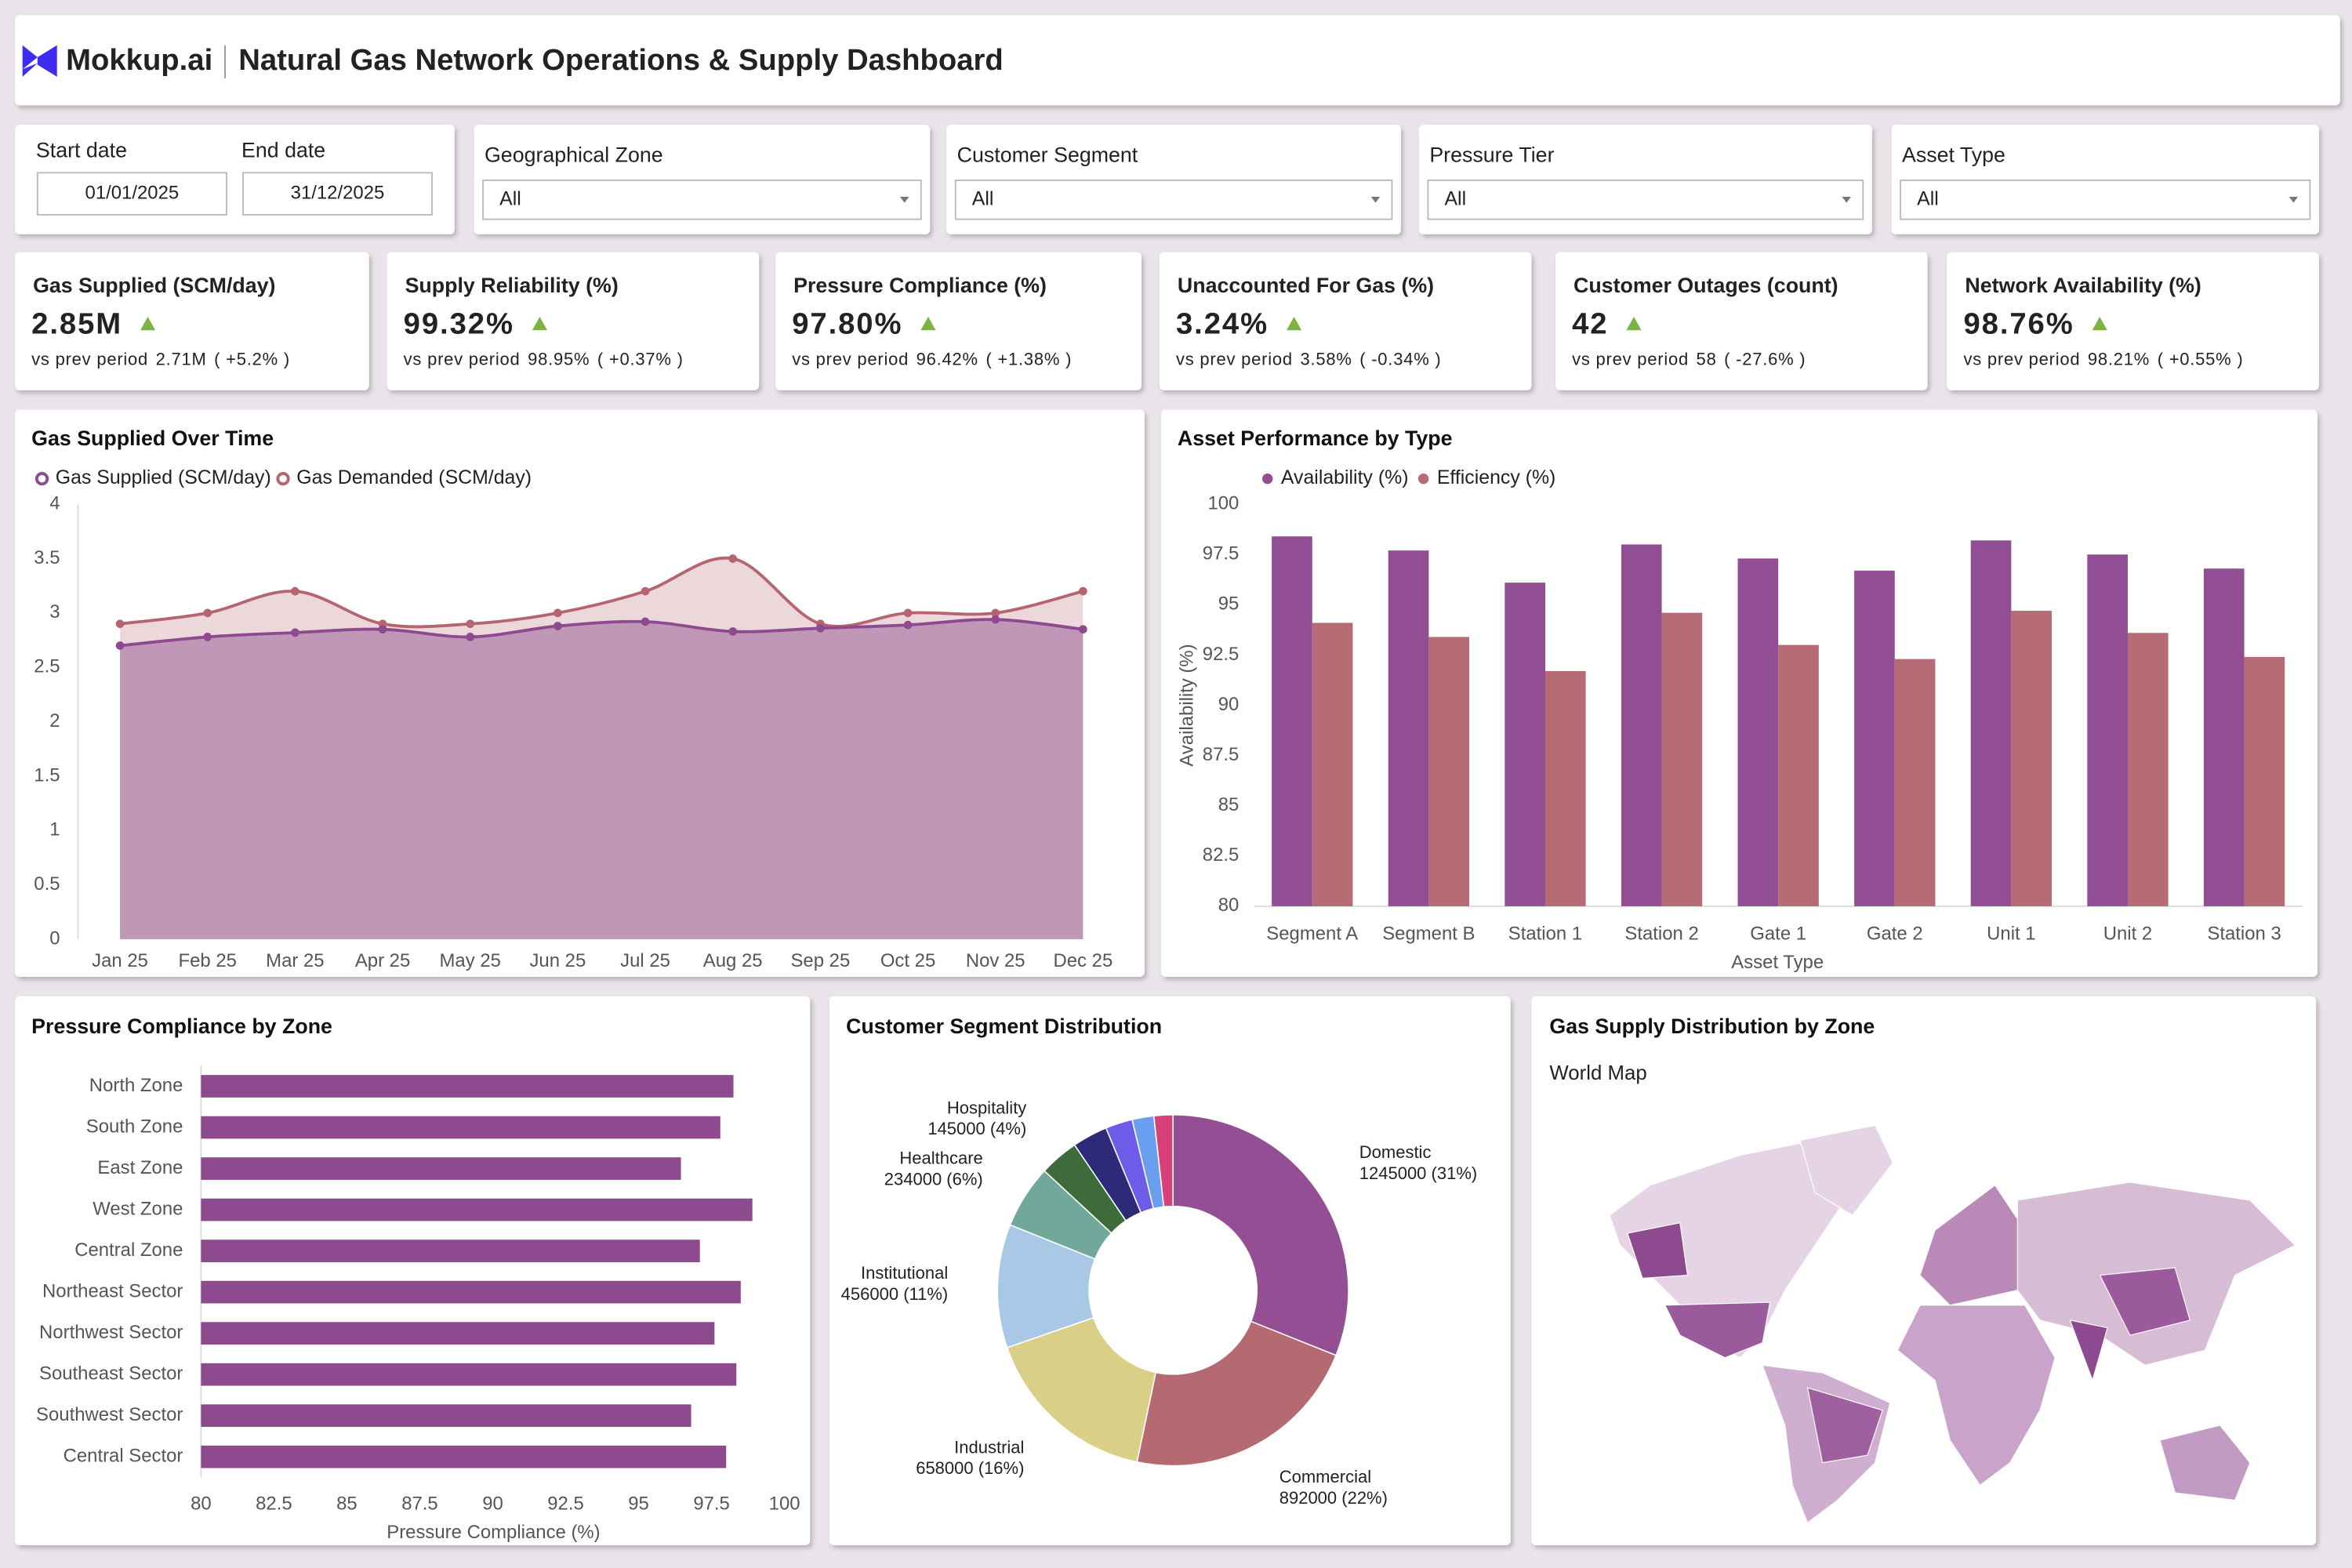  I want to click on kpi-value: 3.24%, so click(1222, 324).